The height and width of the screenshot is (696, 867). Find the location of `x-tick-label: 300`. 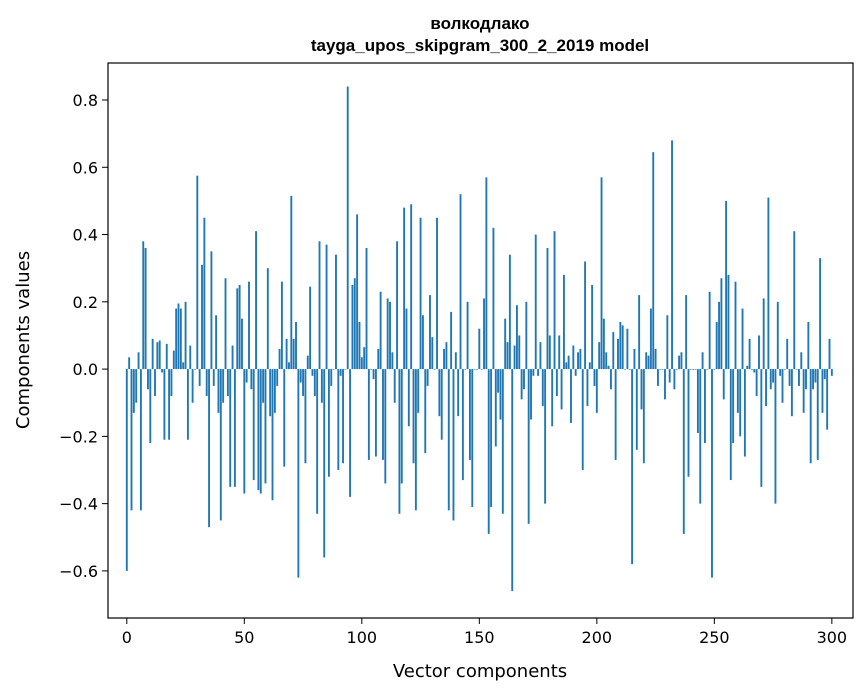

x-tick-label: 300 is located at coordinates (832, 637).